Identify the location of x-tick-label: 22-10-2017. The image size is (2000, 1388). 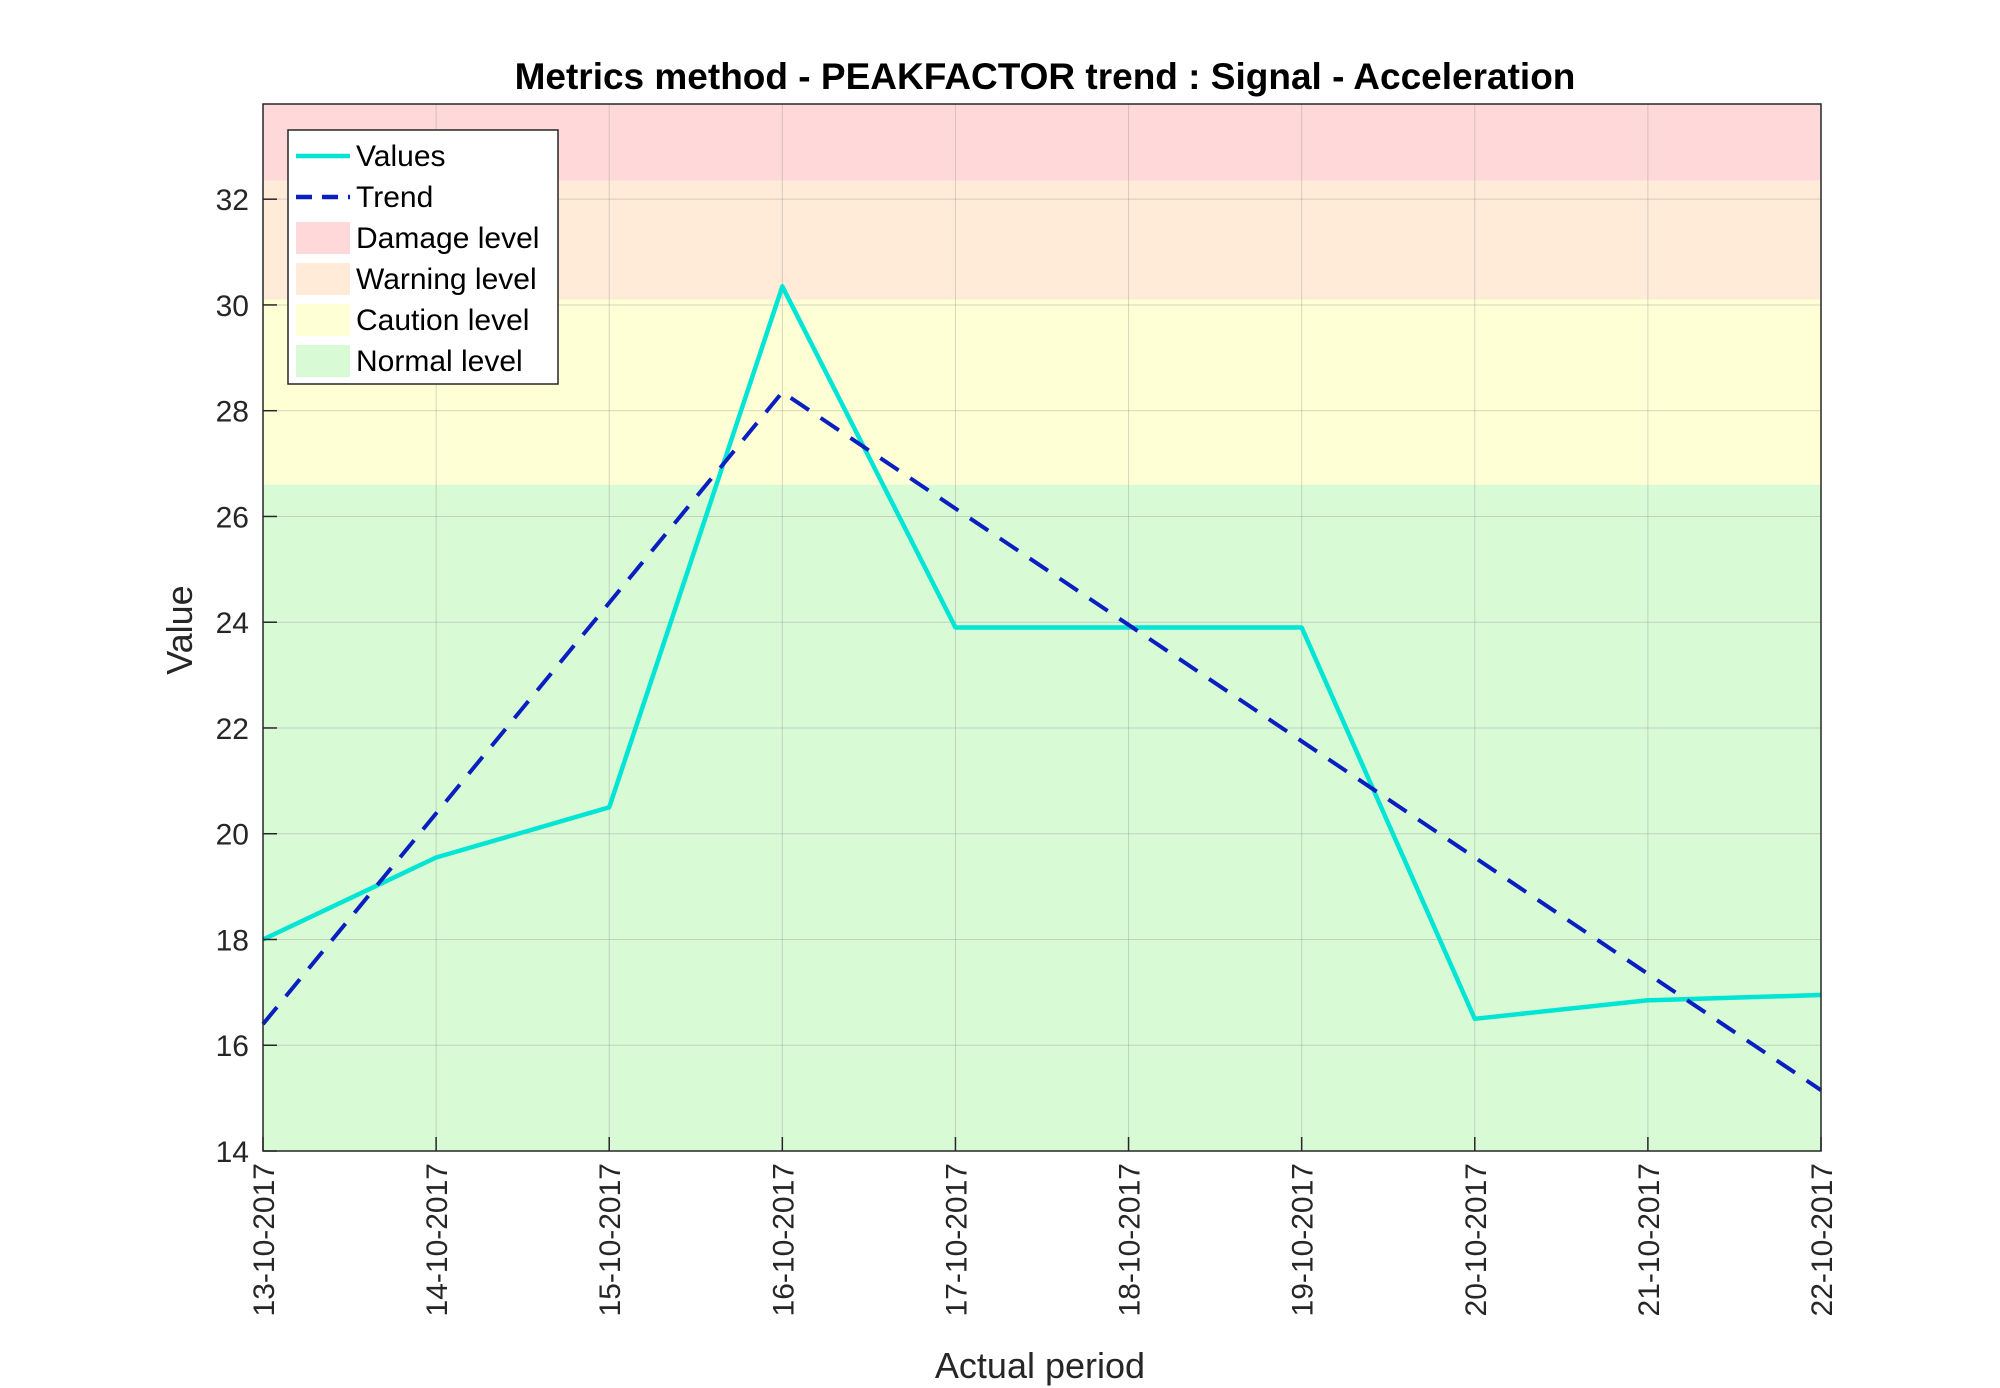
(1822, 1239).